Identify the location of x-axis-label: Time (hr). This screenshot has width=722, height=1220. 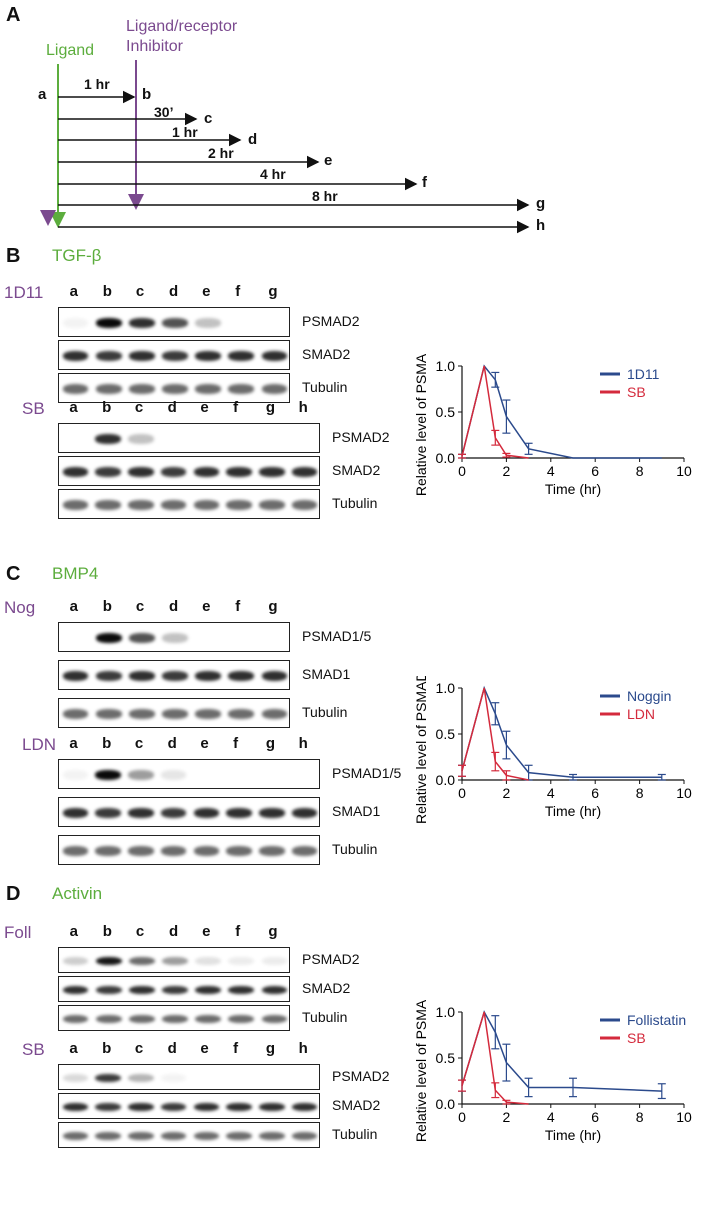
(573, 811).